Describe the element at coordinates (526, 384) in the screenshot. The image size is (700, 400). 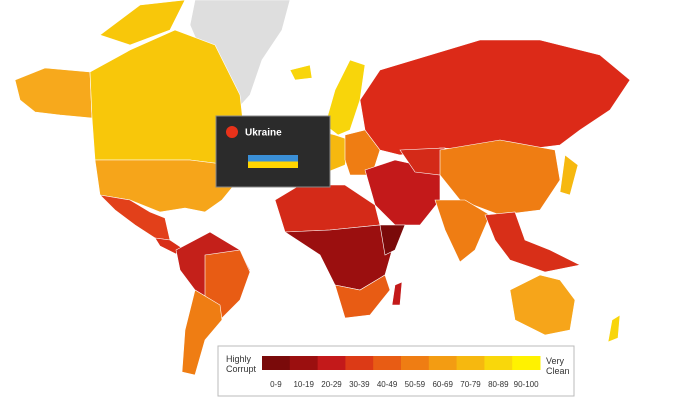
I see `legend-bin-label: 90-100` at that location.